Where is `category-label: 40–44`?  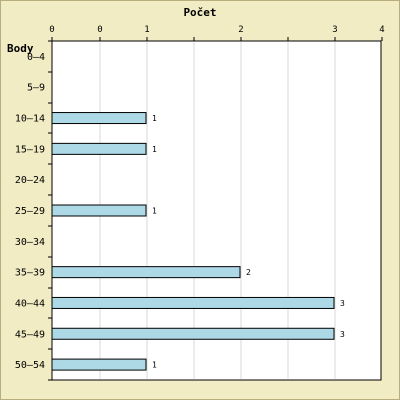 category-label: 40–44 is located at coordinates (30, 303).